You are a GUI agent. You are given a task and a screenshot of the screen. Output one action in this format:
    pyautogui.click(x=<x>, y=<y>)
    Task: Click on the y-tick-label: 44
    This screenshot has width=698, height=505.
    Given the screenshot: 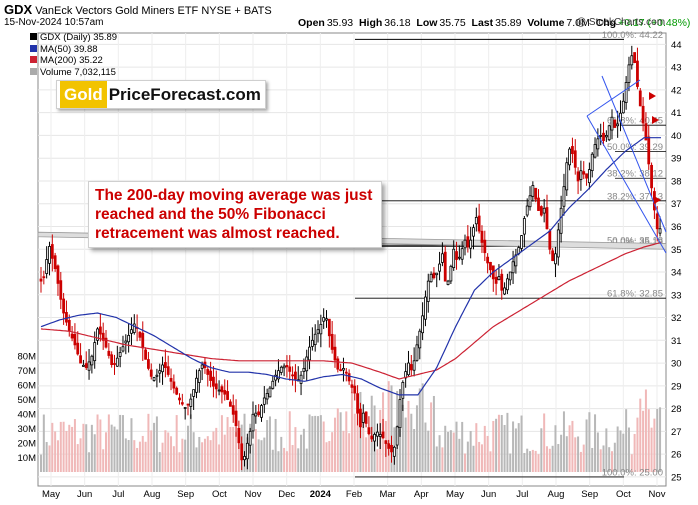 What is the action you would take?
    pyautogui.click(x=676, y=45)
    